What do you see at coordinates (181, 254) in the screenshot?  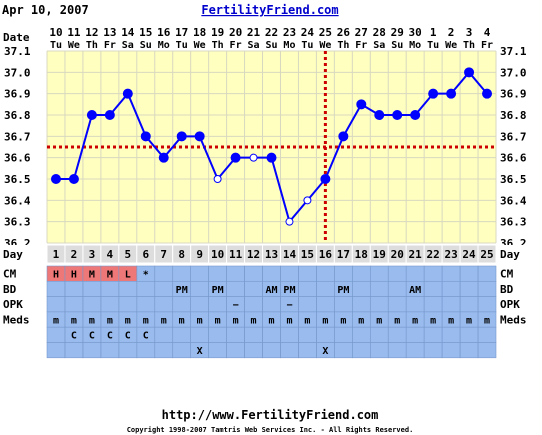 I see `day-label: 8` at bounding box center [181, 254].